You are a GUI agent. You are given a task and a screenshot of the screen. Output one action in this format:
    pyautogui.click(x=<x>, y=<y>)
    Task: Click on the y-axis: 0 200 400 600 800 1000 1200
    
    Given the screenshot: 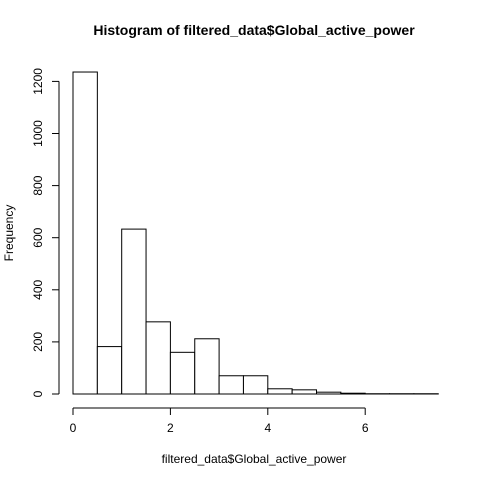 What is the action you would take?
    pyautogui.click(x=45, y=232)
    